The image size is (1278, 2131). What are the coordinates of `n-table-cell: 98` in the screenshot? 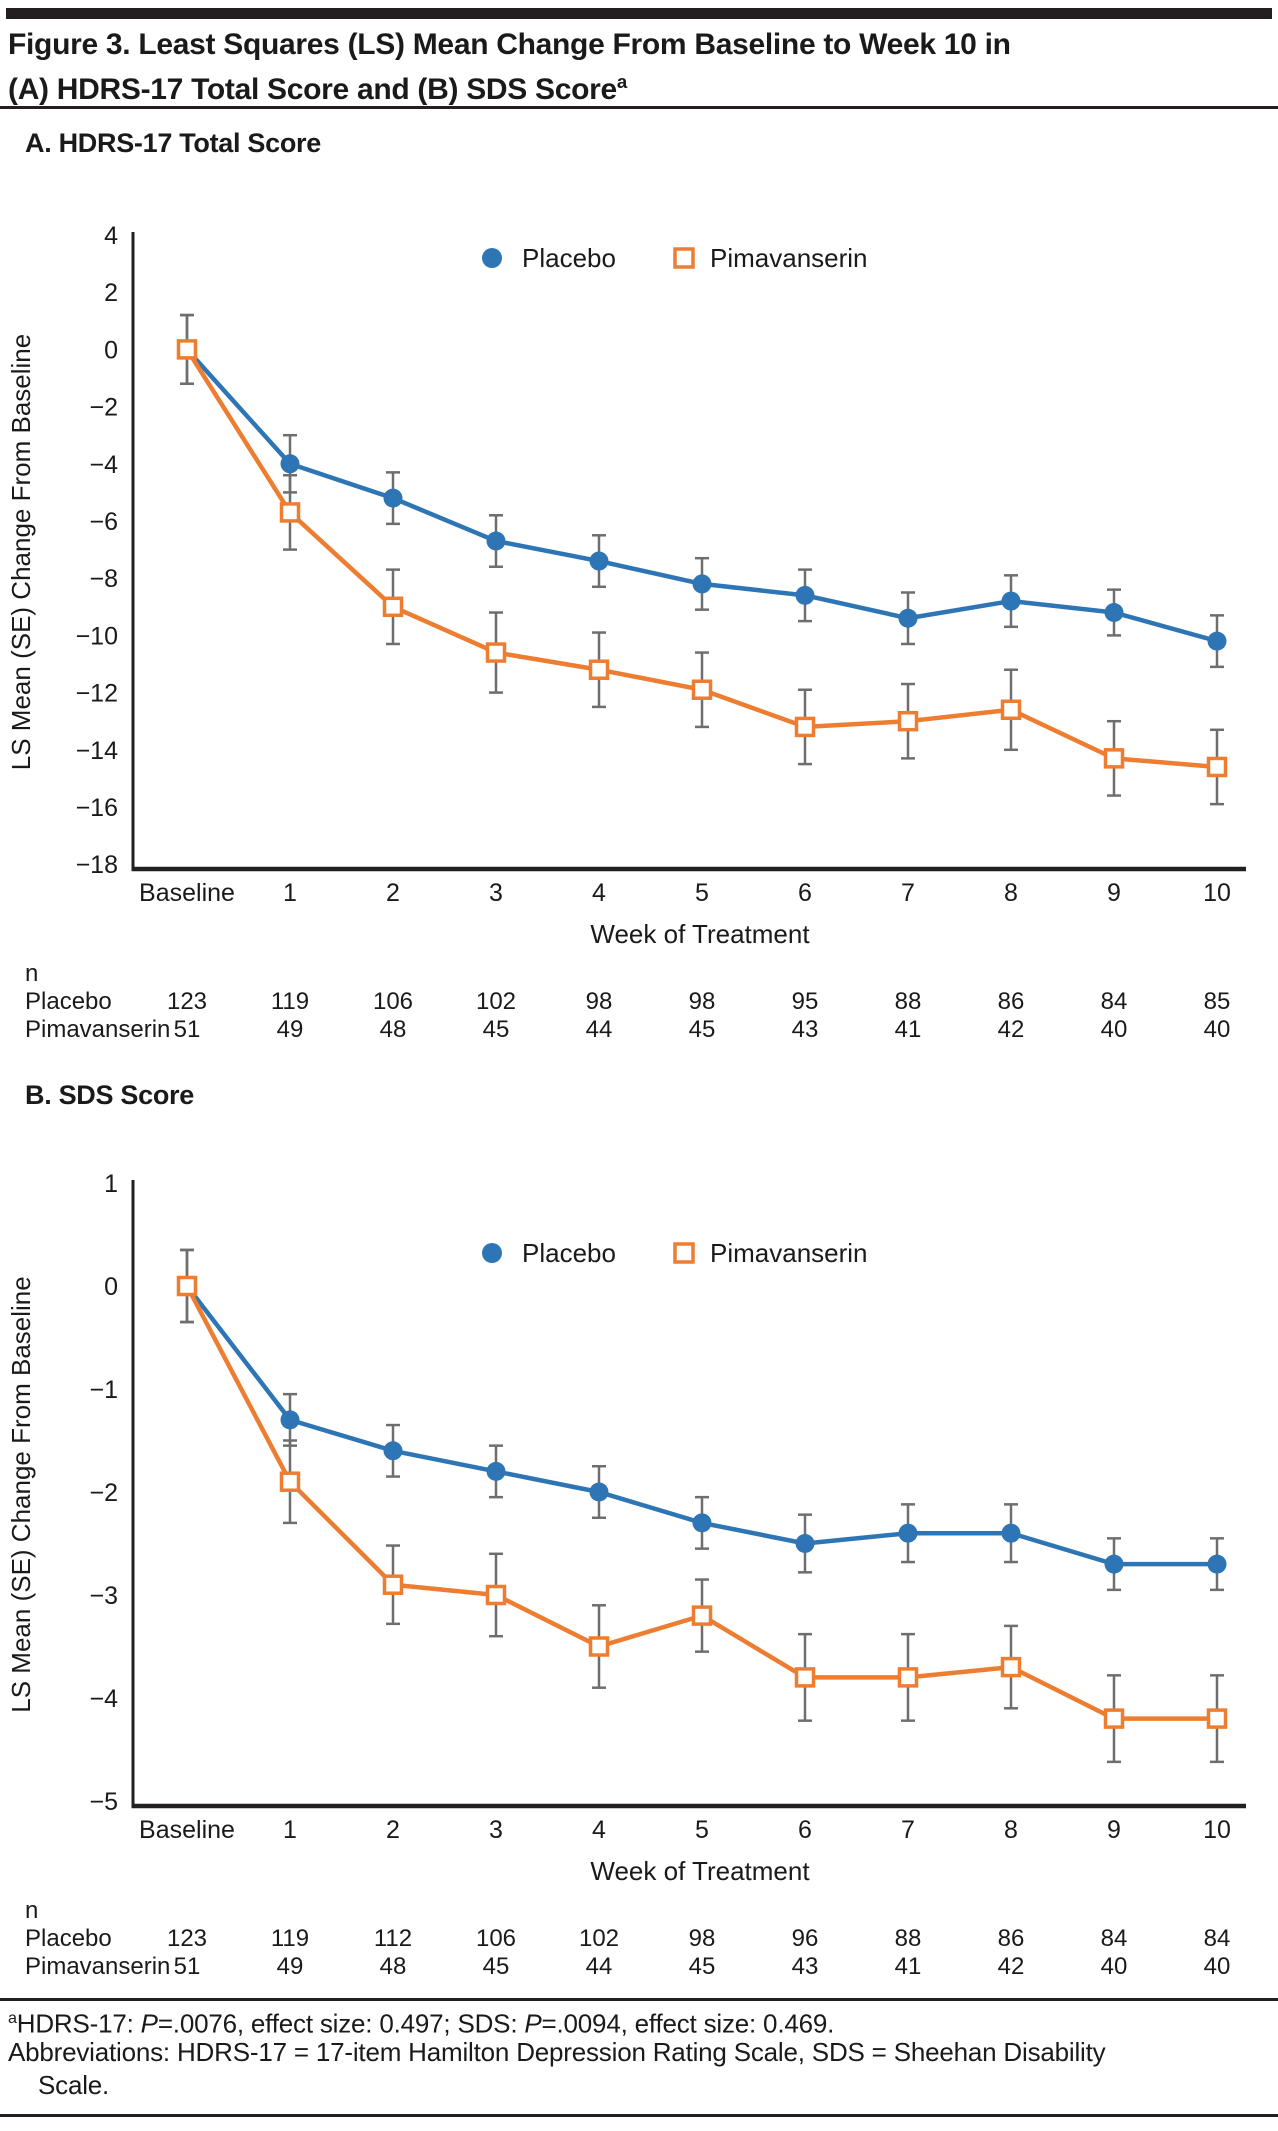 It's located at (702, 1001).